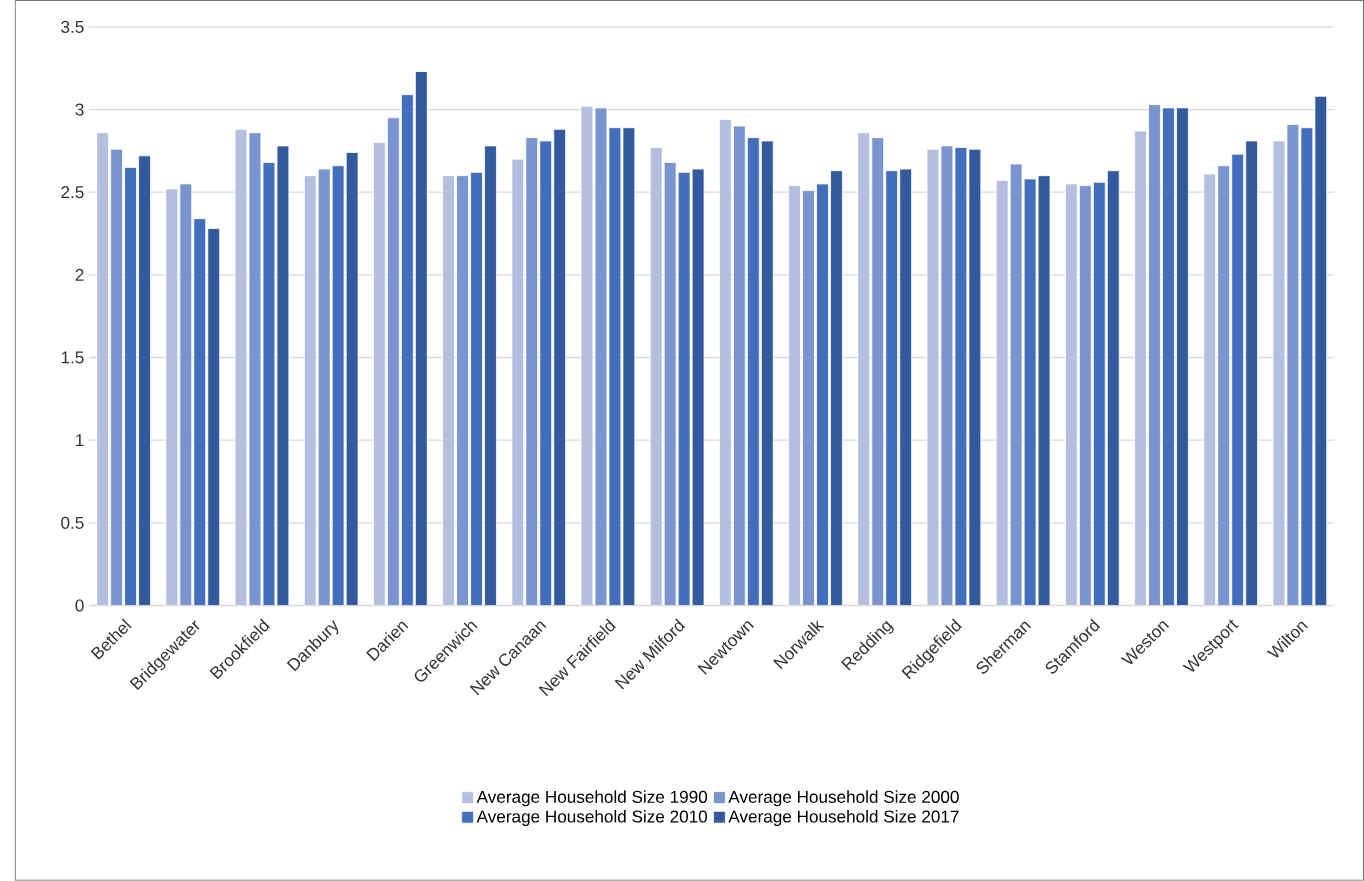 The height and width of the screenshot is (881, 1364). I want to click on y-tick-label: 0, so click(79, 605).